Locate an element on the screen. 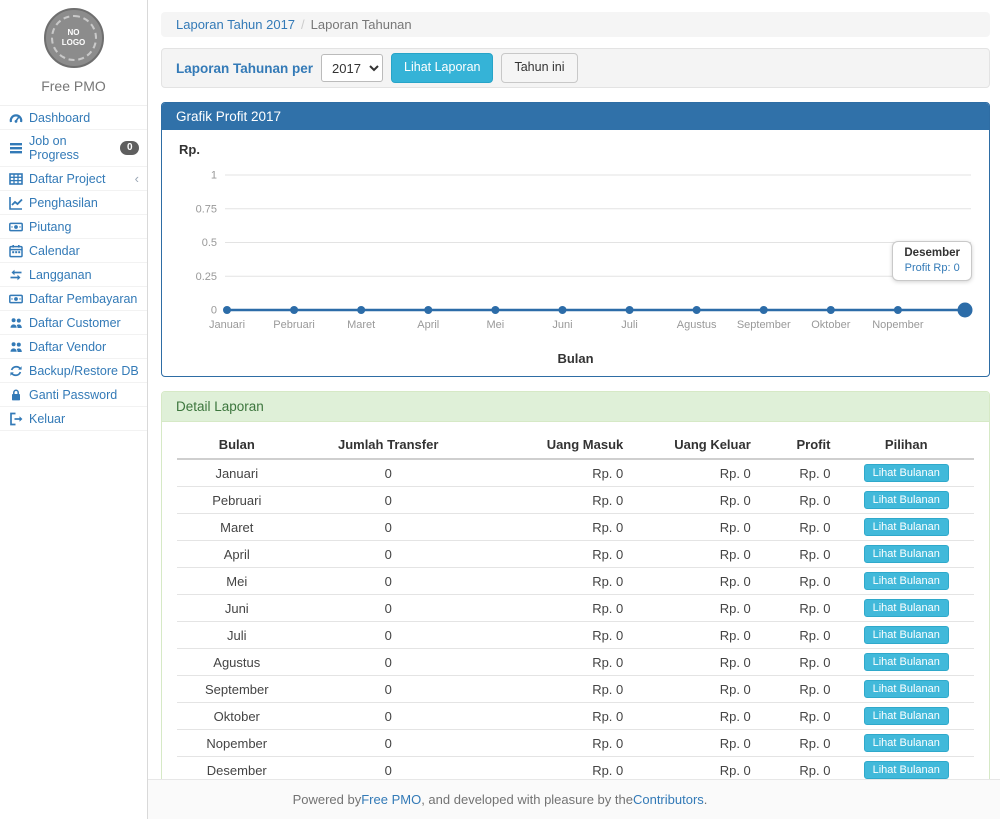 This screenshot has height=819, width=1000. data-point-juli is located at coordinates (629, 310).